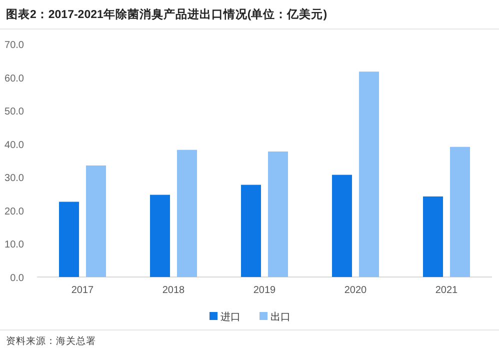 This screenshot has width=499, height=350. I want to click on legend-label: 出口, so click(280, 317).